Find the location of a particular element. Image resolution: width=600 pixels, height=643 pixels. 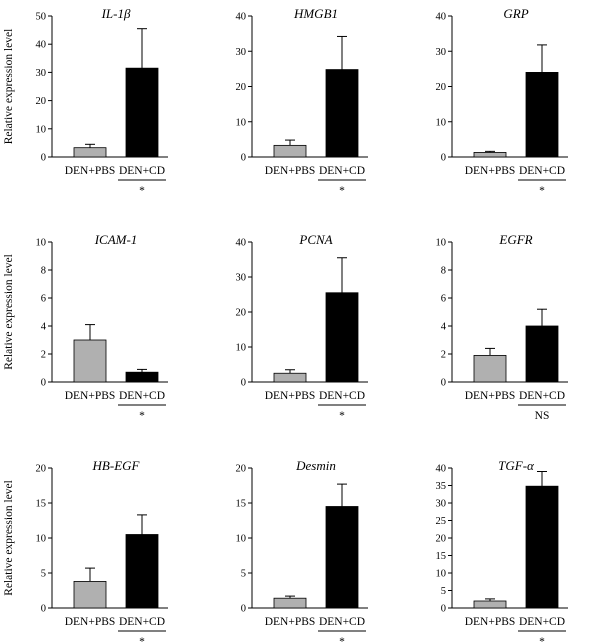

panel-title: Desmin is located at coordinates (315, 465).